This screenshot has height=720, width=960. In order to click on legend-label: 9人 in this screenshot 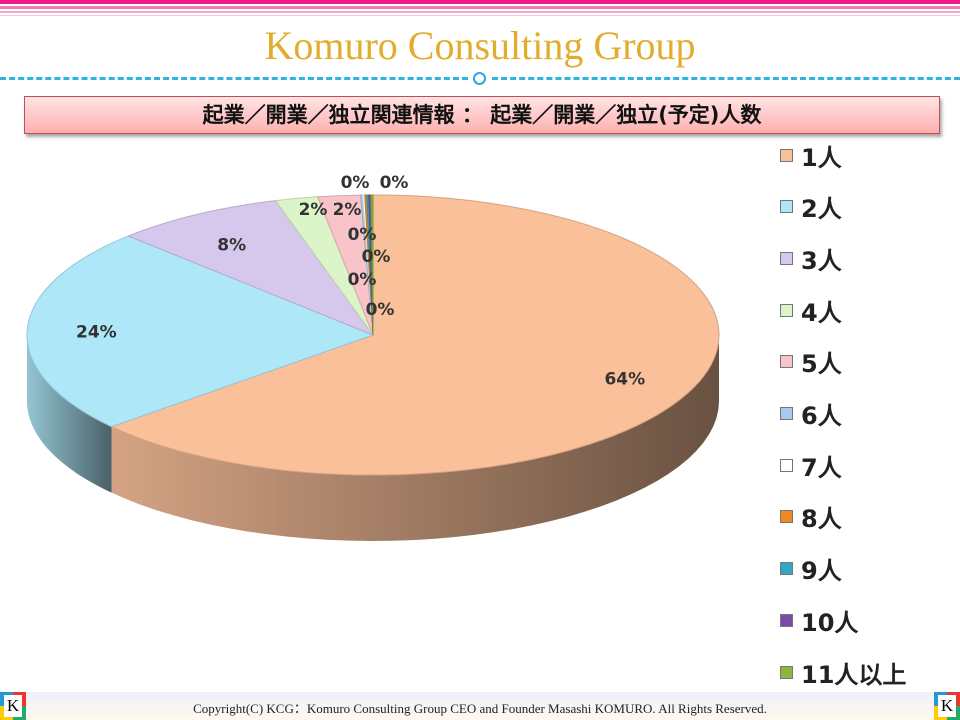, I will do `click(821, 571)`.